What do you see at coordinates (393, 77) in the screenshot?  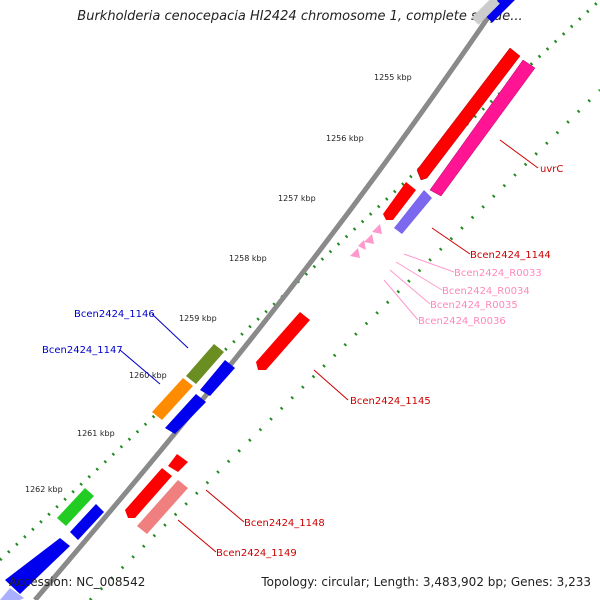 I see `tick-label: 1255 kbp` at bounding box center [393, 77].